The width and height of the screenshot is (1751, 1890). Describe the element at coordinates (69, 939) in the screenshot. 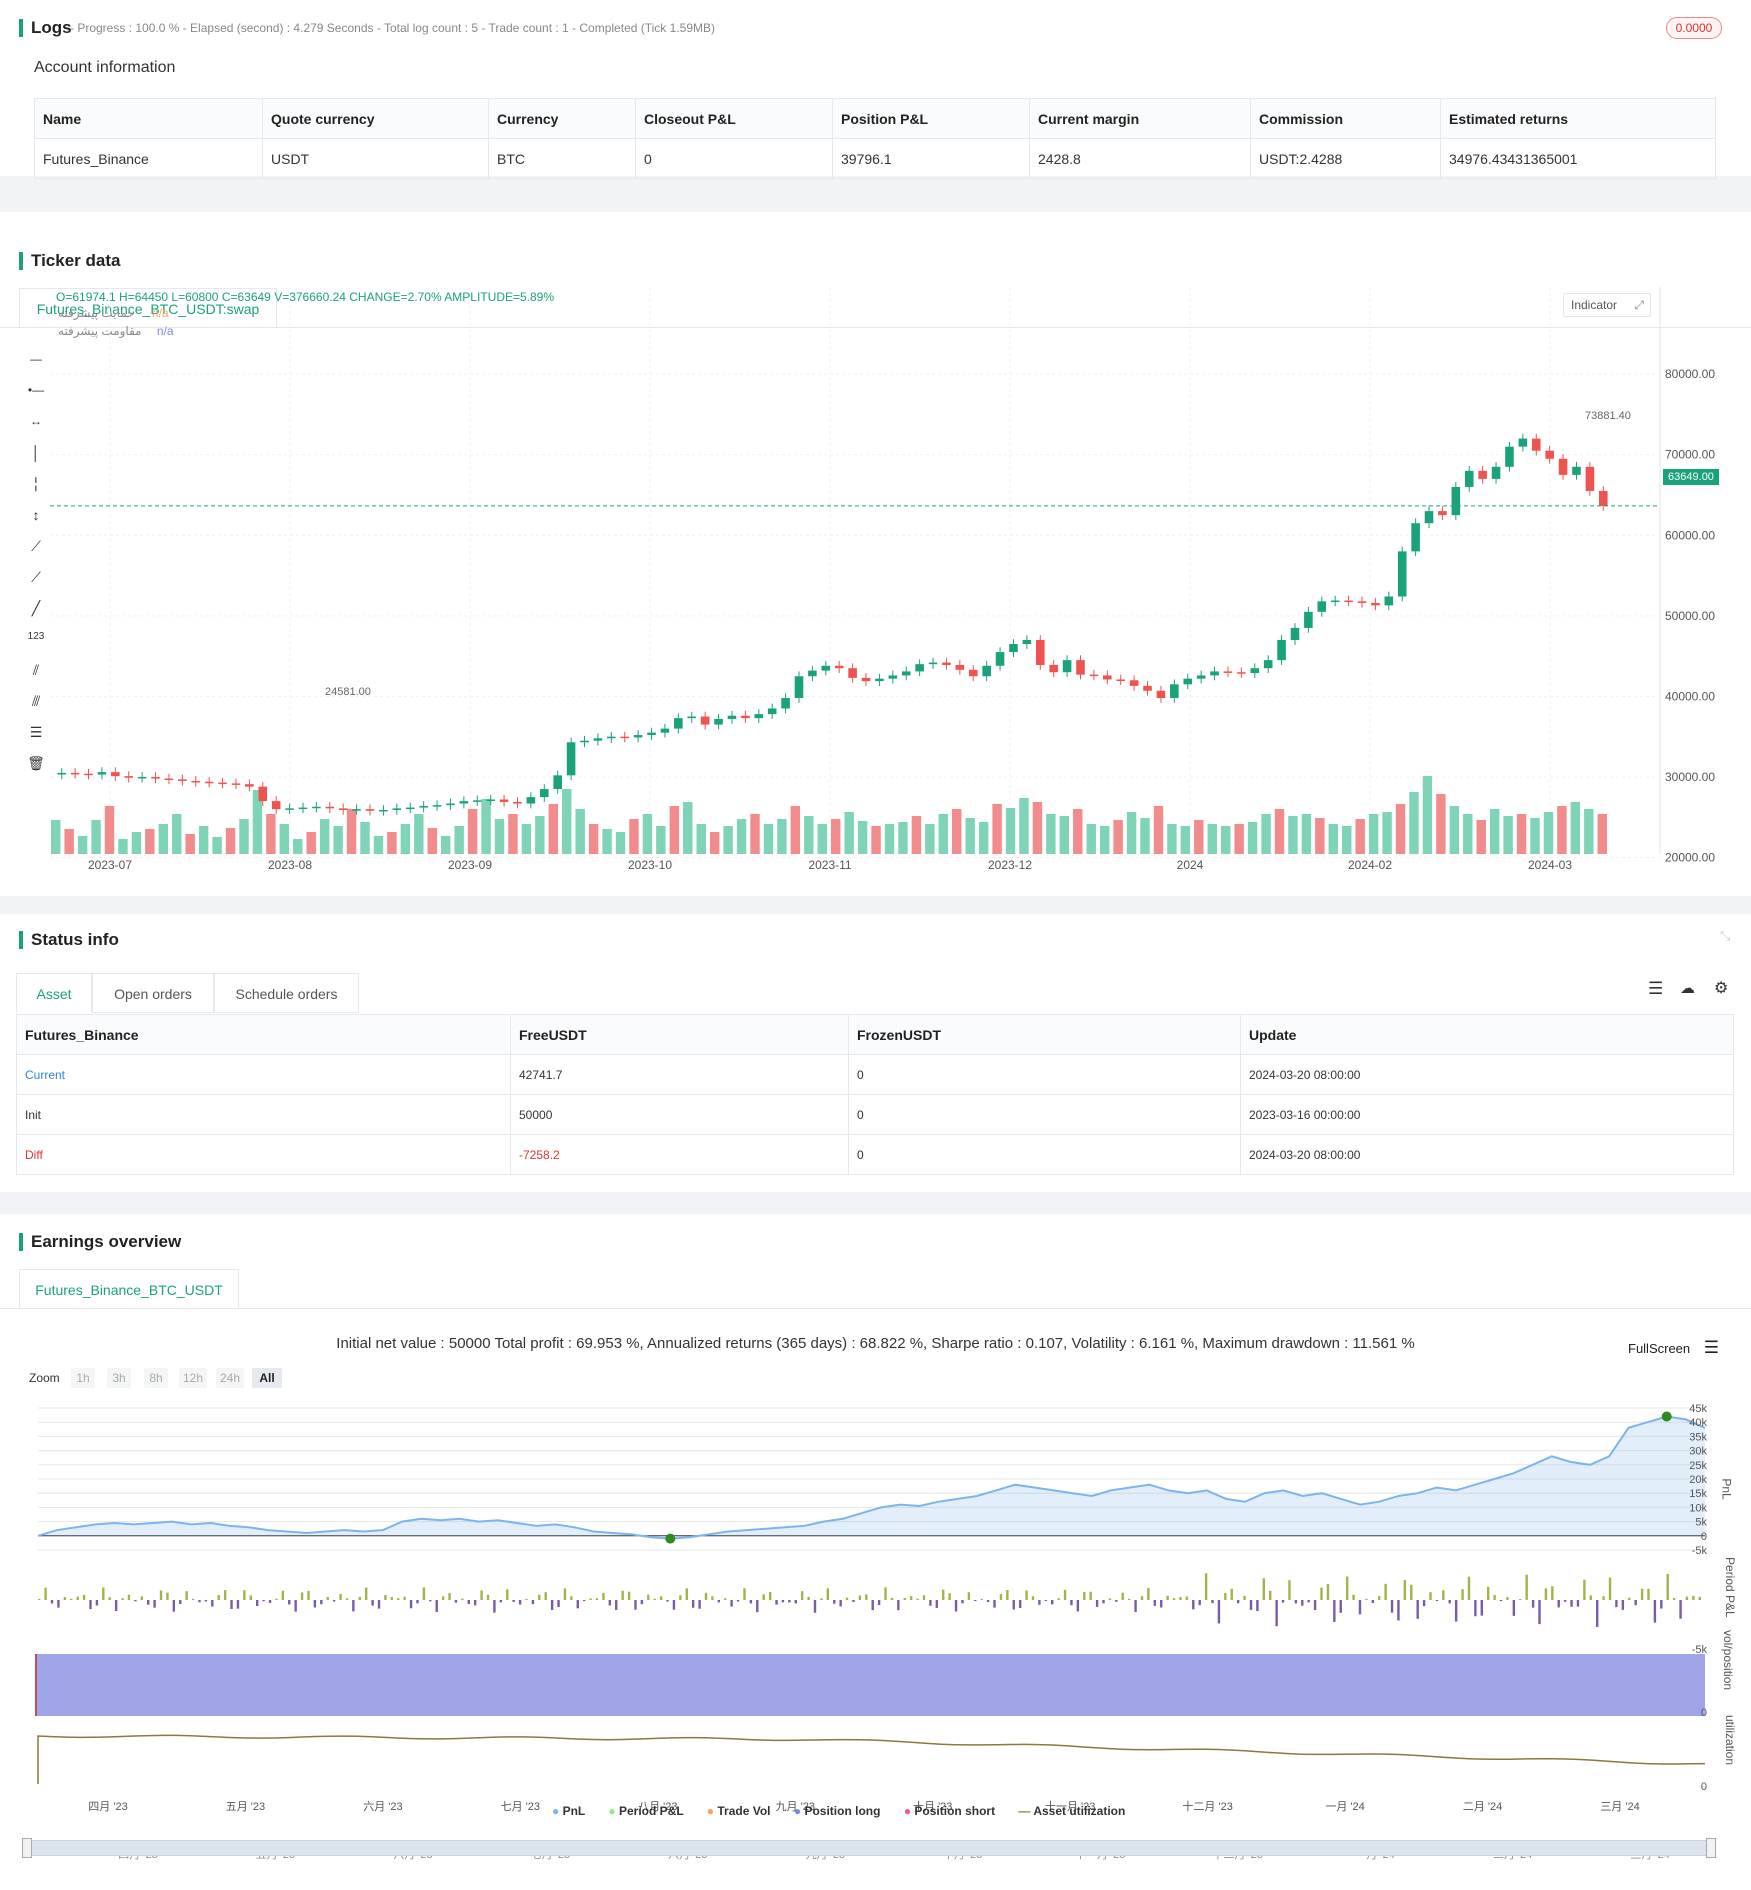

I see `status-title: Status info` at that location.